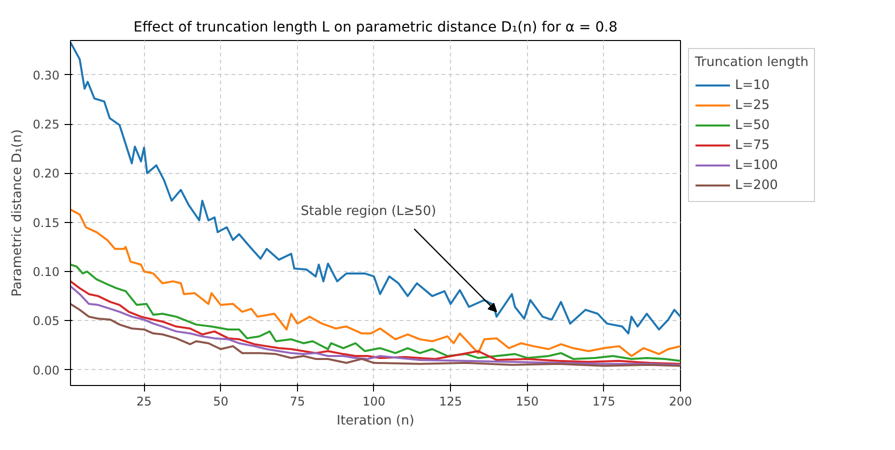 Image resolution: width=895 pixels, height=450 pixels. What do you see at coordinates (752, 145) in the screenshot?
I see `legend-label: L=75` at bounding box center [752, 145].